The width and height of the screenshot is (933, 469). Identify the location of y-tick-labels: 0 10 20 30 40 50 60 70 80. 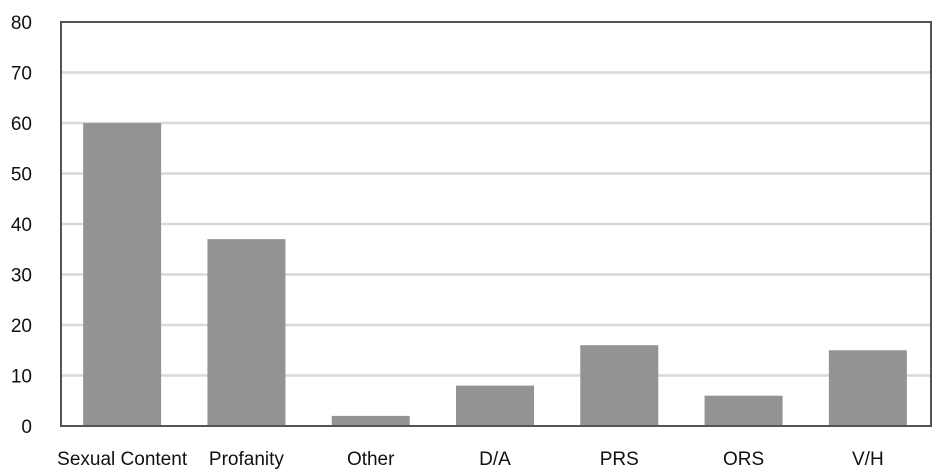
(21, 225).